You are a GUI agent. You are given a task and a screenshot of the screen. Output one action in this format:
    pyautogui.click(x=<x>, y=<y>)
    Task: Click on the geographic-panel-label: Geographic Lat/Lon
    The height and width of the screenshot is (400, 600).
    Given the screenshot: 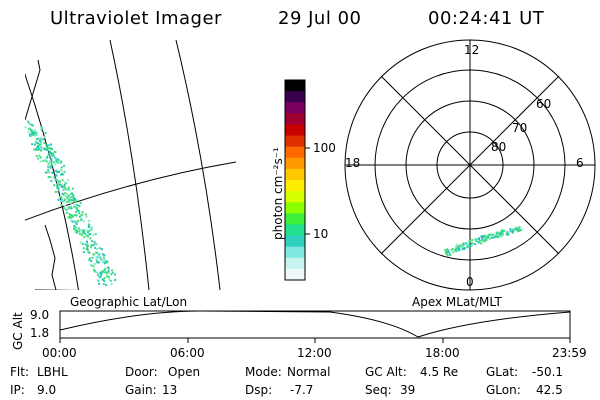 What is the action you would take?
    pyautogui.click(x=129, y=302)
    